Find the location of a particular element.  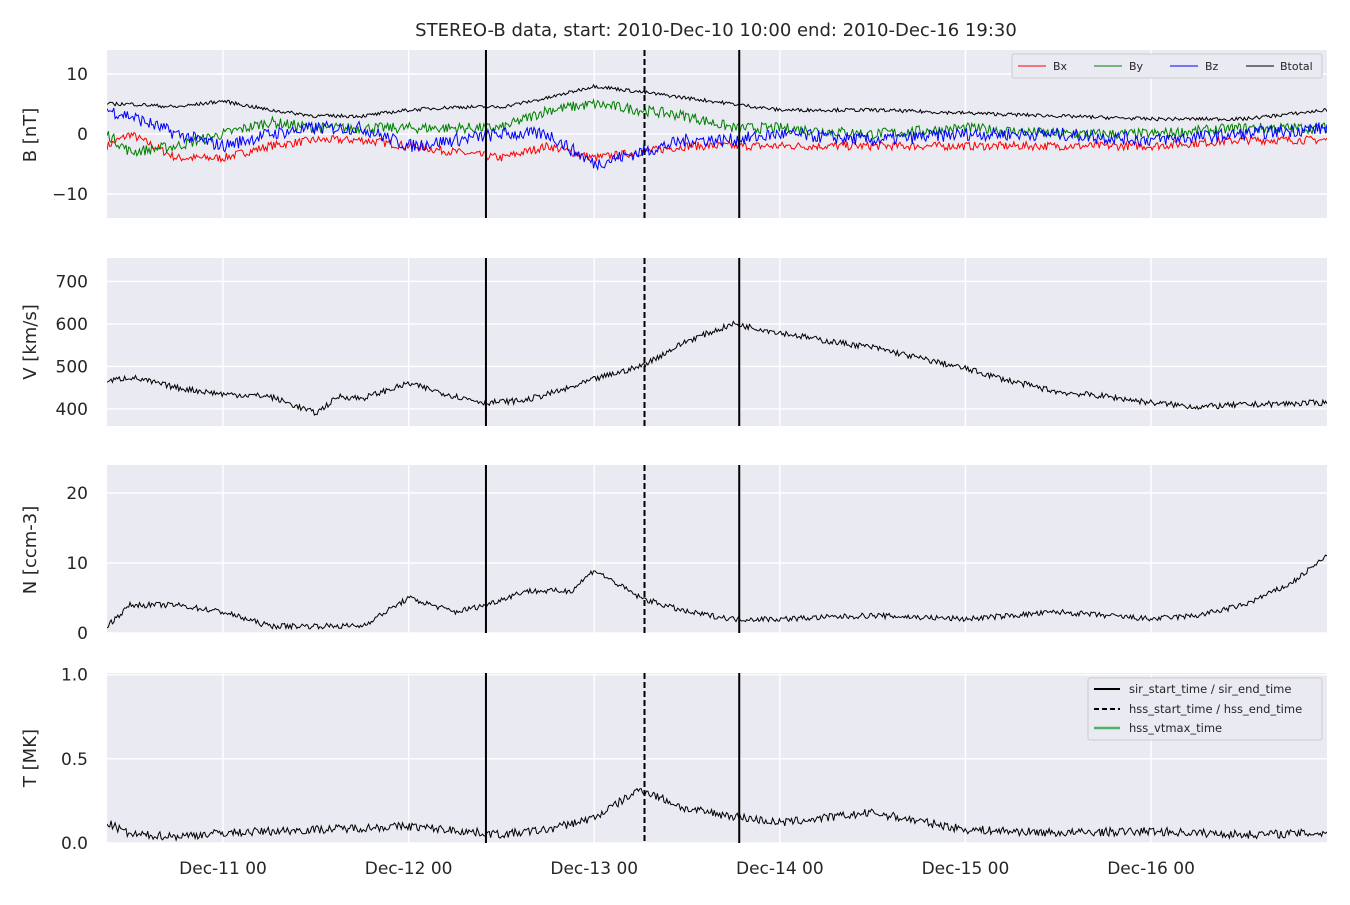

legend-label-vtmax: hss_vtmax_time is located at coordinates (1175, 728).